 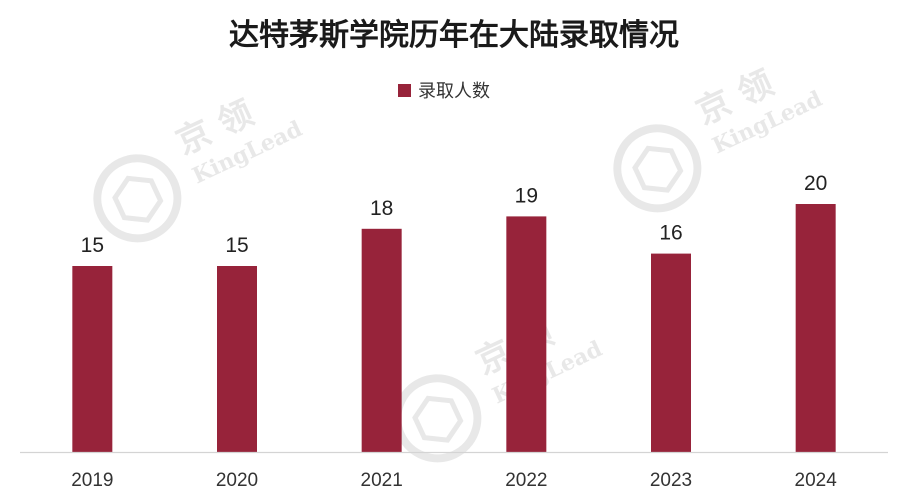 What do you see at coordinates (404, 90) in the screenshot?
I see `legend-swatch` at bounding box center [404, 90].